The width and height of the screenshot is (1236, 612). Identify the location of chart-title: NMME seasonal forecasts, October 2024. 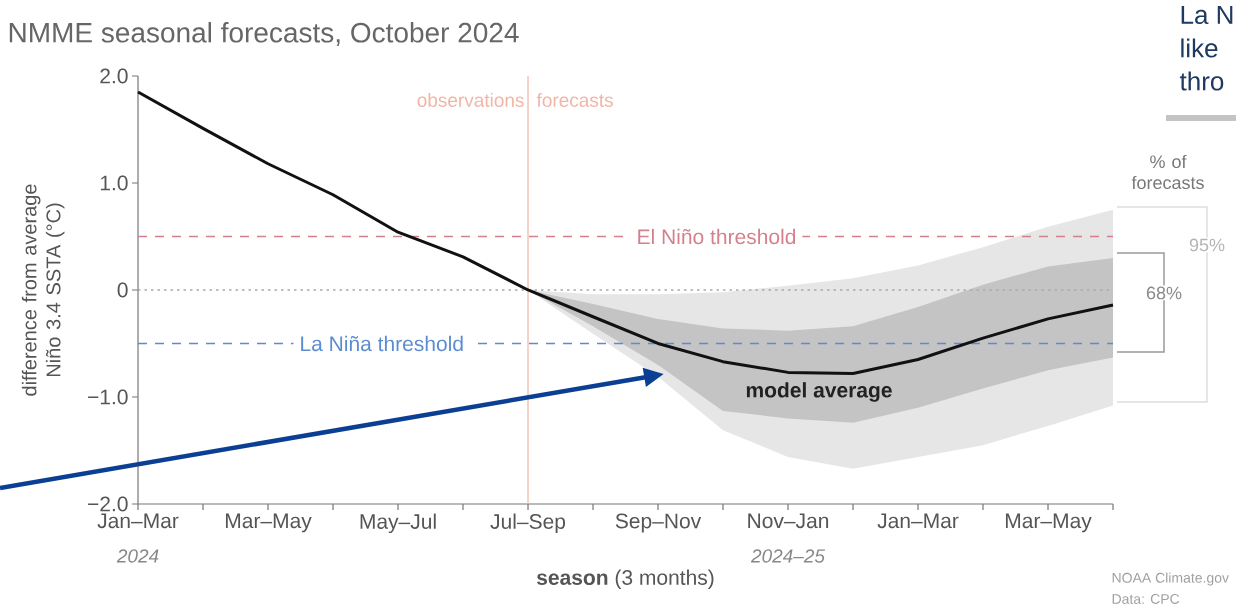
(264, 34).